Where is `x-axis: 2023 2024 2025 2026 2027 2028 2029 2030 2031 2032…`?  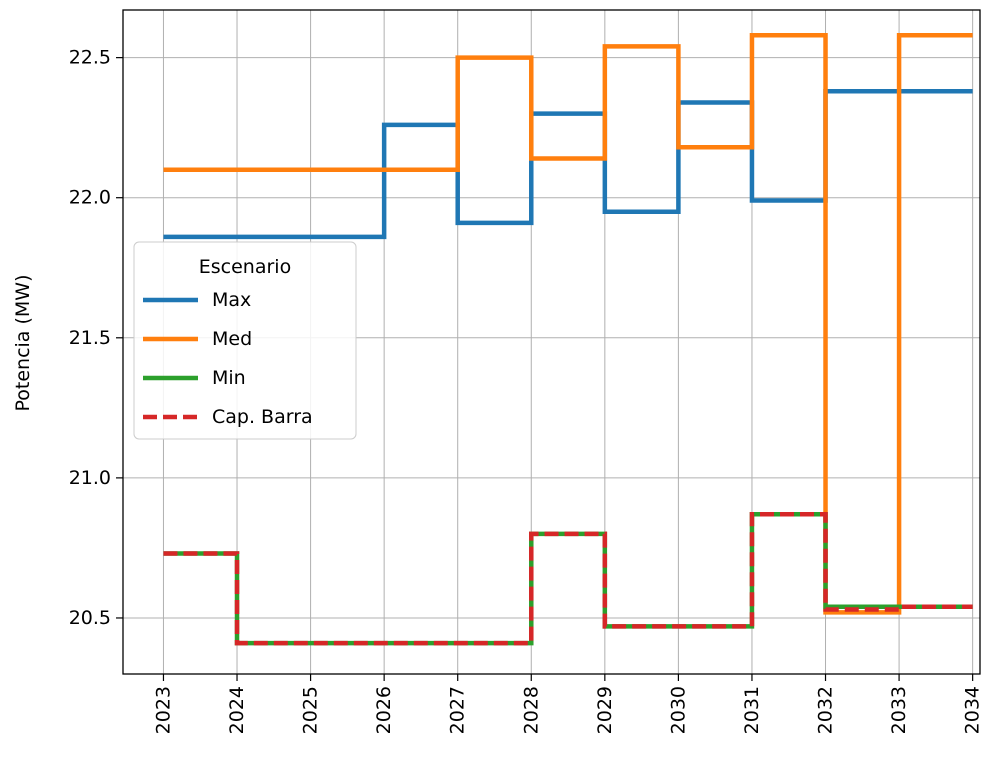 x-axis: 2023 2024 2025 2026 2027 2028 2029 2030 2031 2032… is located at coordinates (568, 704).